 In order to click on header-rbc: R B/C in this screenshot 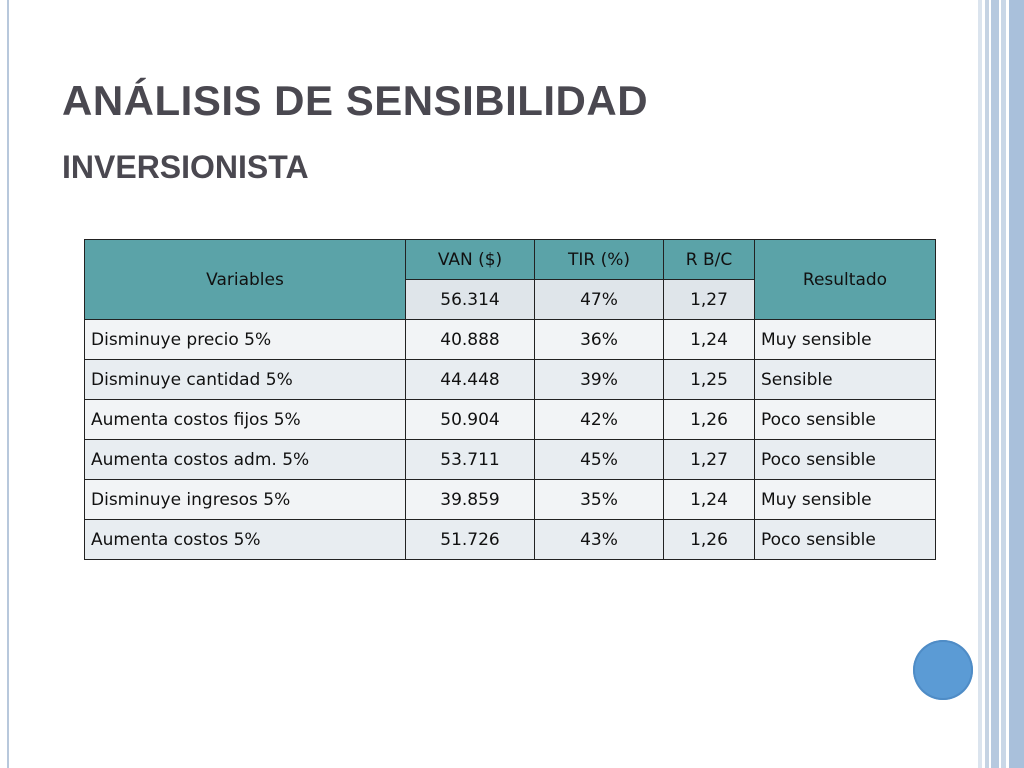, I will do `click(709, 259)`.